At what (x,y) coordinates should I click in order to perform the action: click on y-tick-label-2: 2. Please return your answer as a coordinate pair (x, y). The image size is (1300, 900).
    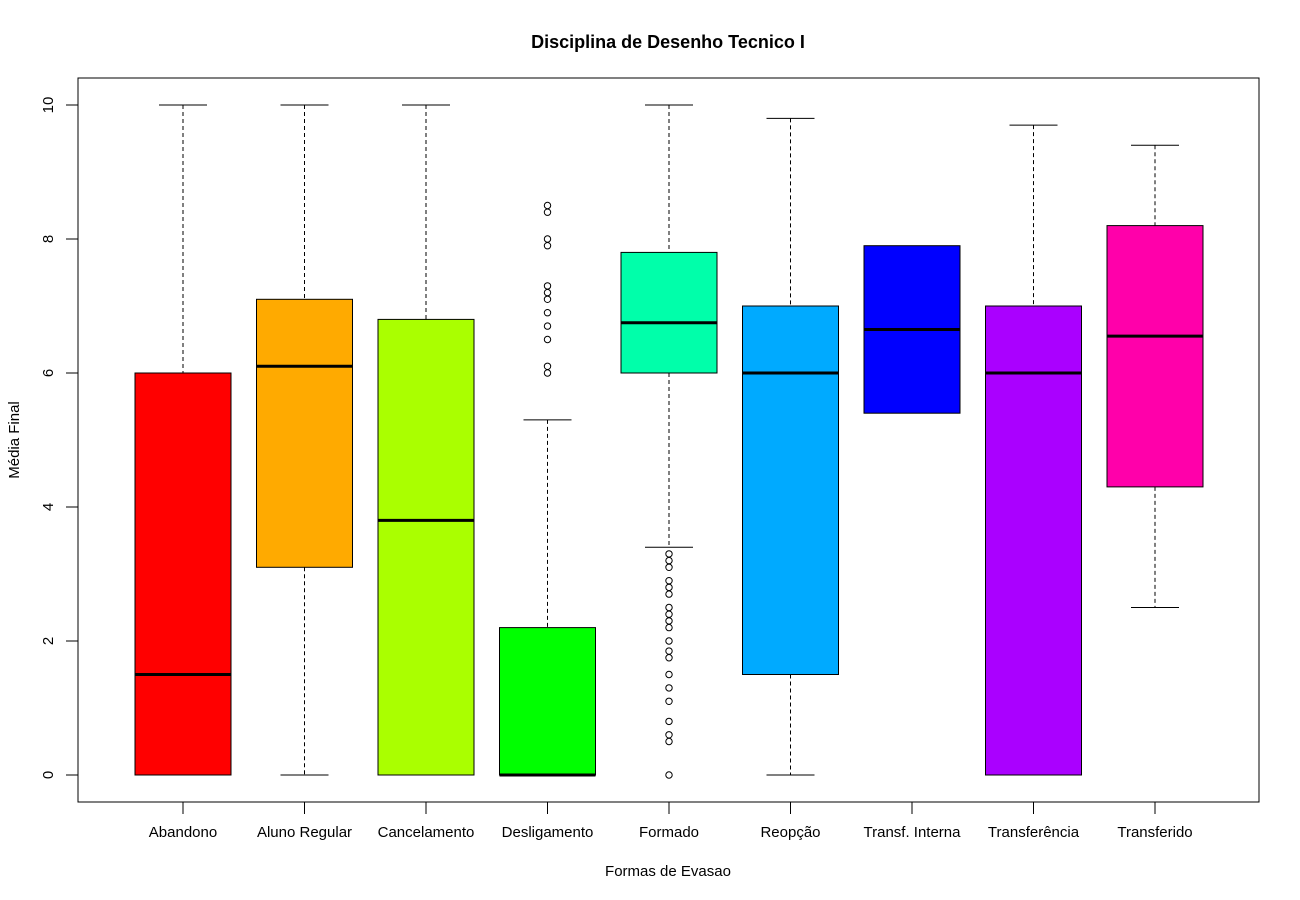
    Looking at the image, I should click on (48, 641).